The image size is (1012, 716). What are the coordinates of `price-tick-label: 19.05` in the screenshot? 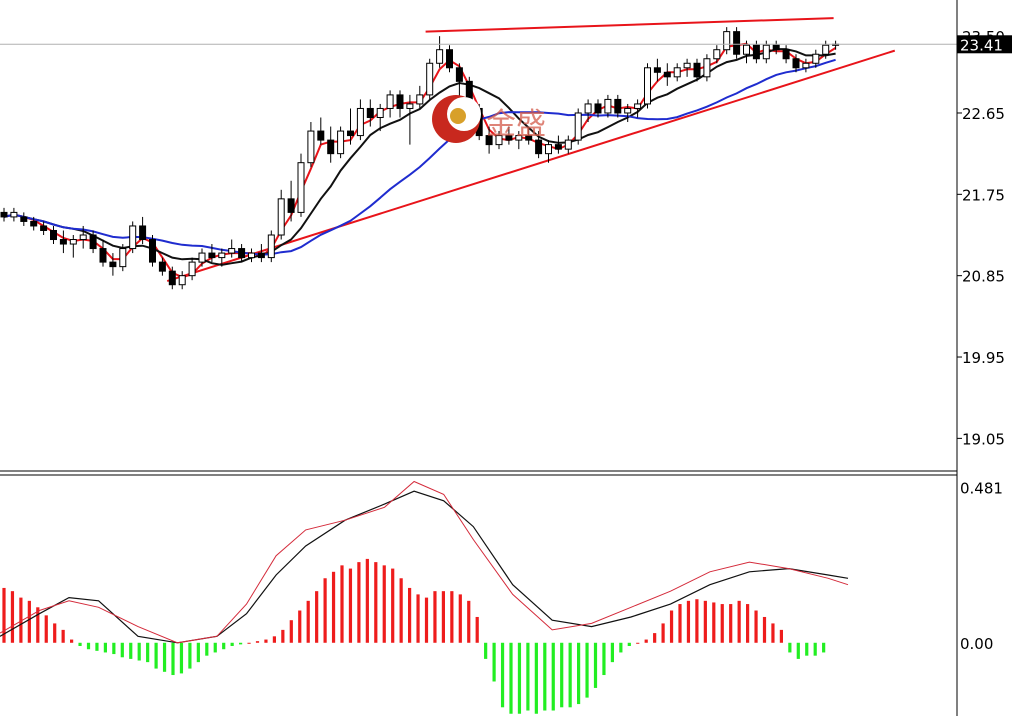 It's located at (983, 439).